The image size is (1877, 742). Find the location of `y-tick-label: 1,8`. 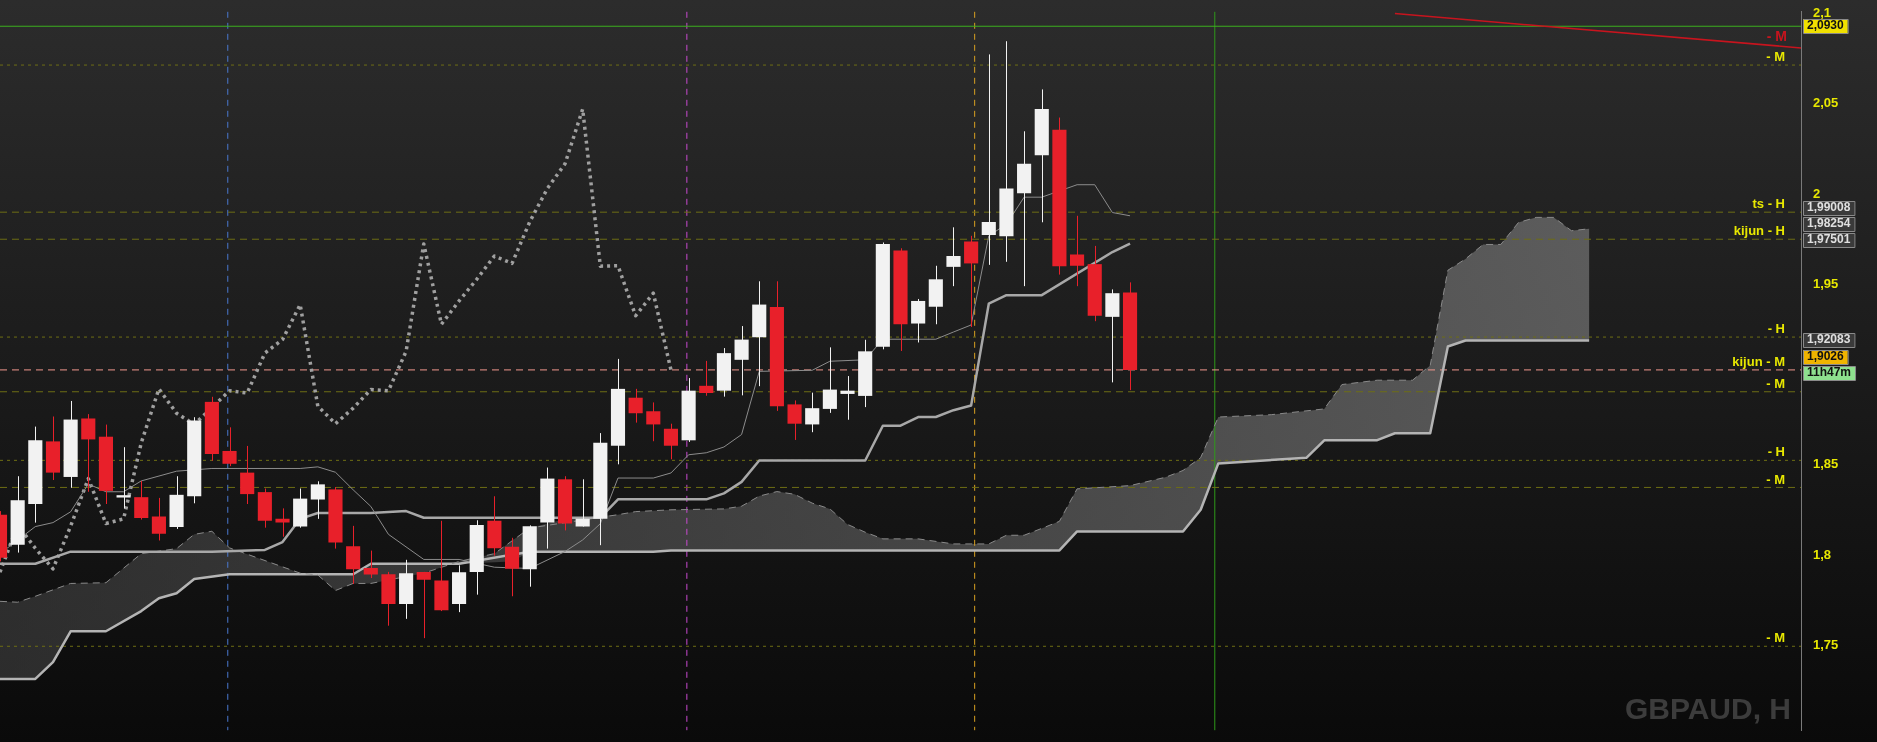

y-tick-label: 1,8 is located at coordinates (1822, 554).